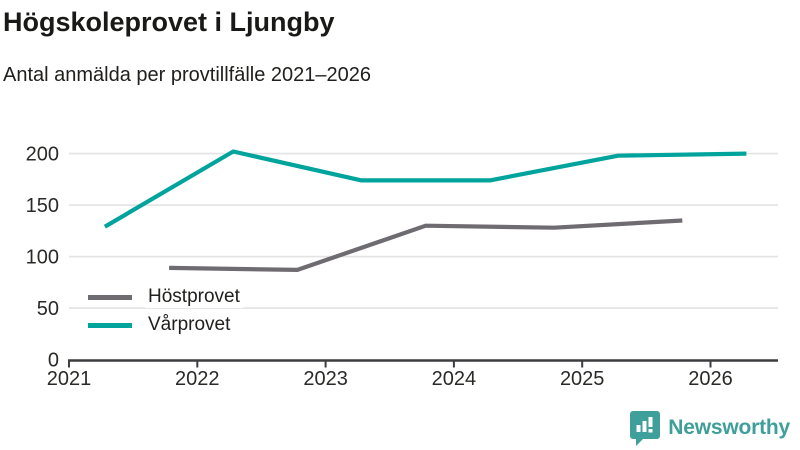 This screenshot has height=450, width=800. What do you see at coordinates (42, 258) in the screenshot?
I see `svg-text: 100` at bounding box center [42, 258].